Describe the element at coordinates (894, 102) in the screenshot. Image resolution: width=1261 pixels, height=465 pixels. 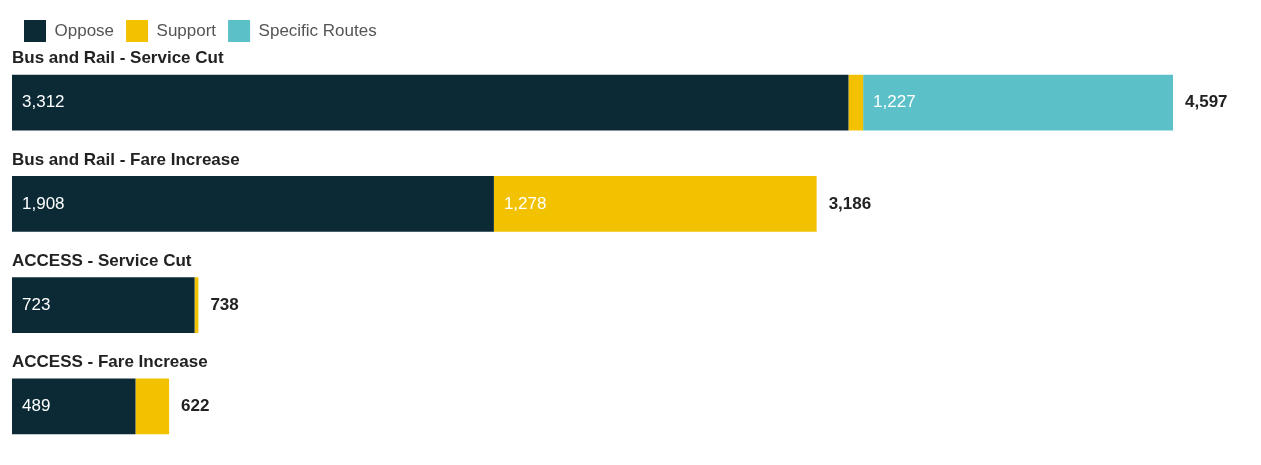
I see `data-label: 1,227` at that location.